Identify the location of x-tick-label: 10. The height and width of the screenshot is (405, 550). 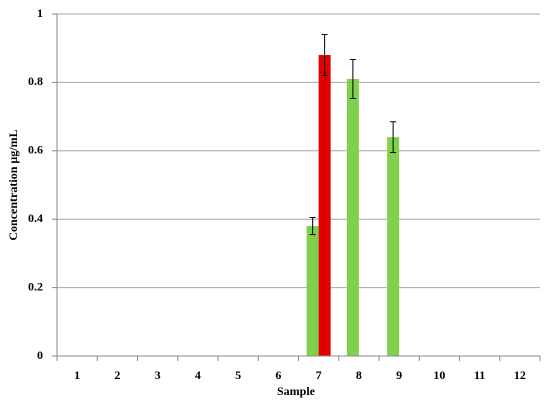
(439, 375).